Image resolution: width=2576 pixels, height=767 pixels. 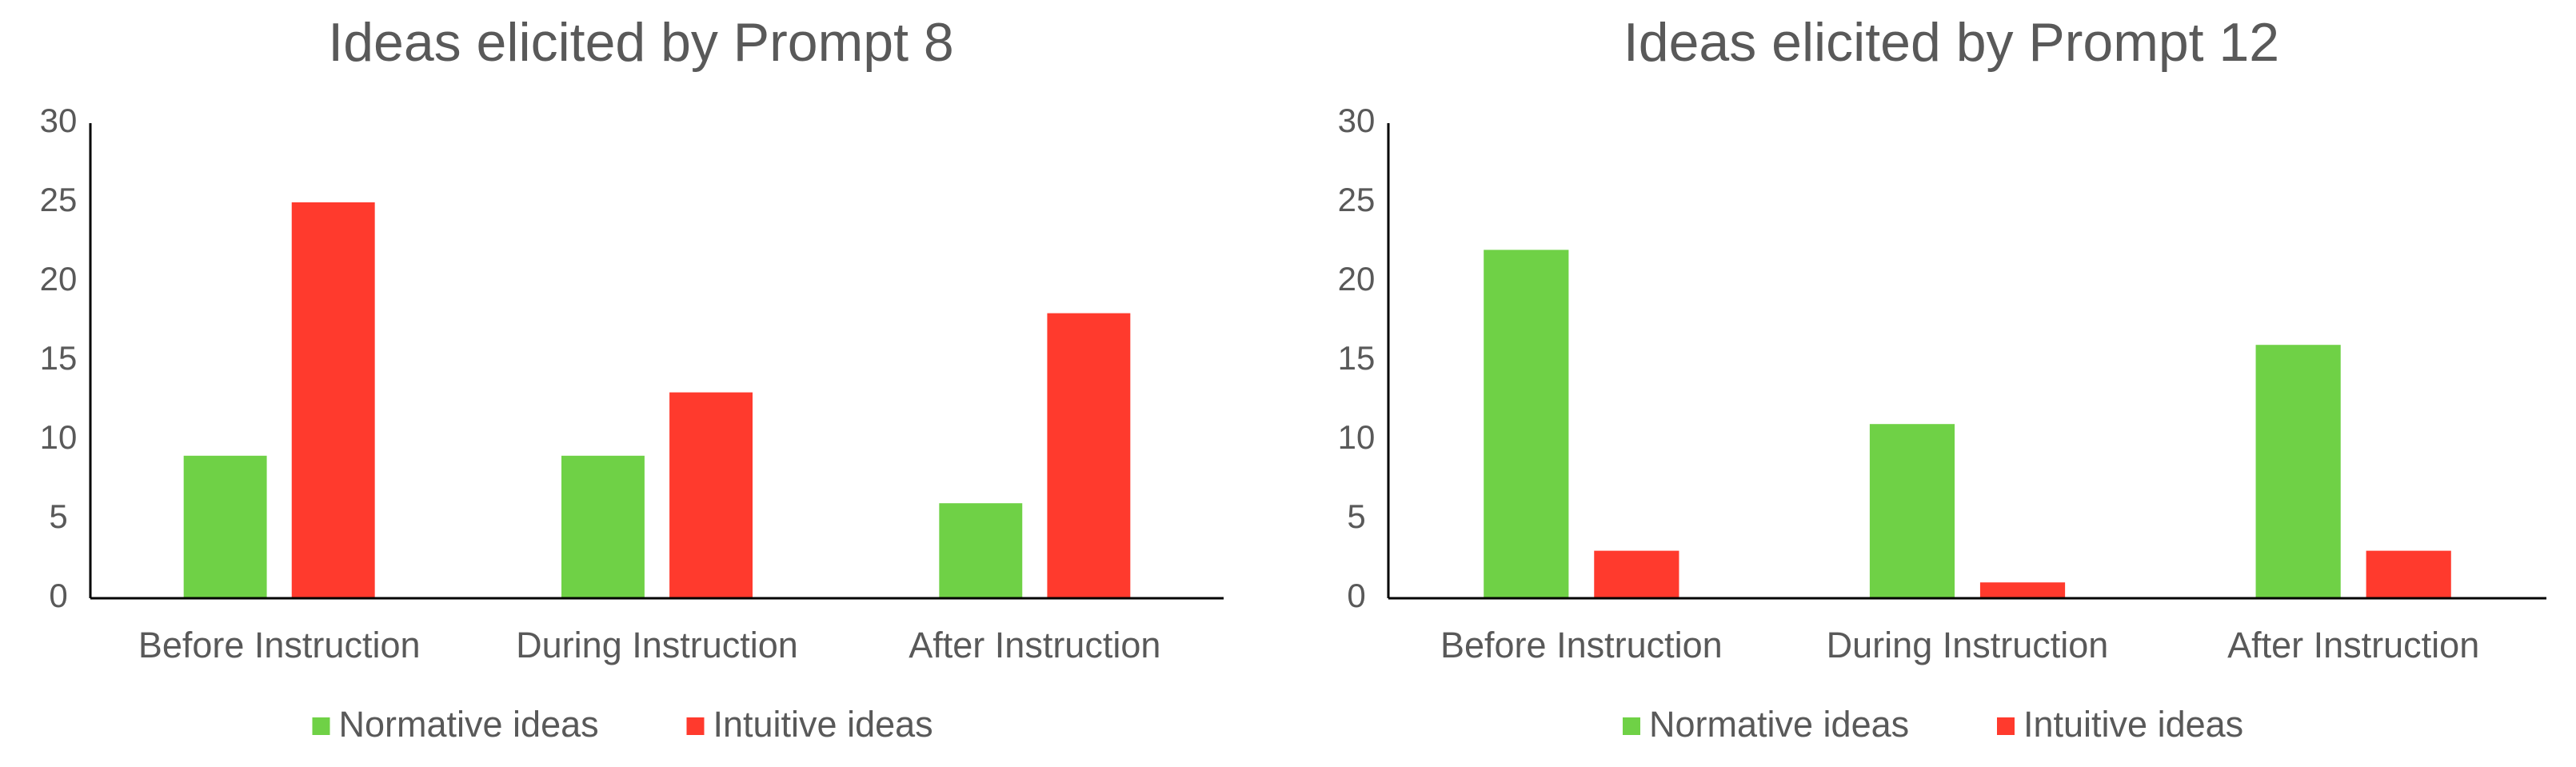 I want to click on chart-title: Ideas elicited by Prompt 12, so click(x=1951, y=42).